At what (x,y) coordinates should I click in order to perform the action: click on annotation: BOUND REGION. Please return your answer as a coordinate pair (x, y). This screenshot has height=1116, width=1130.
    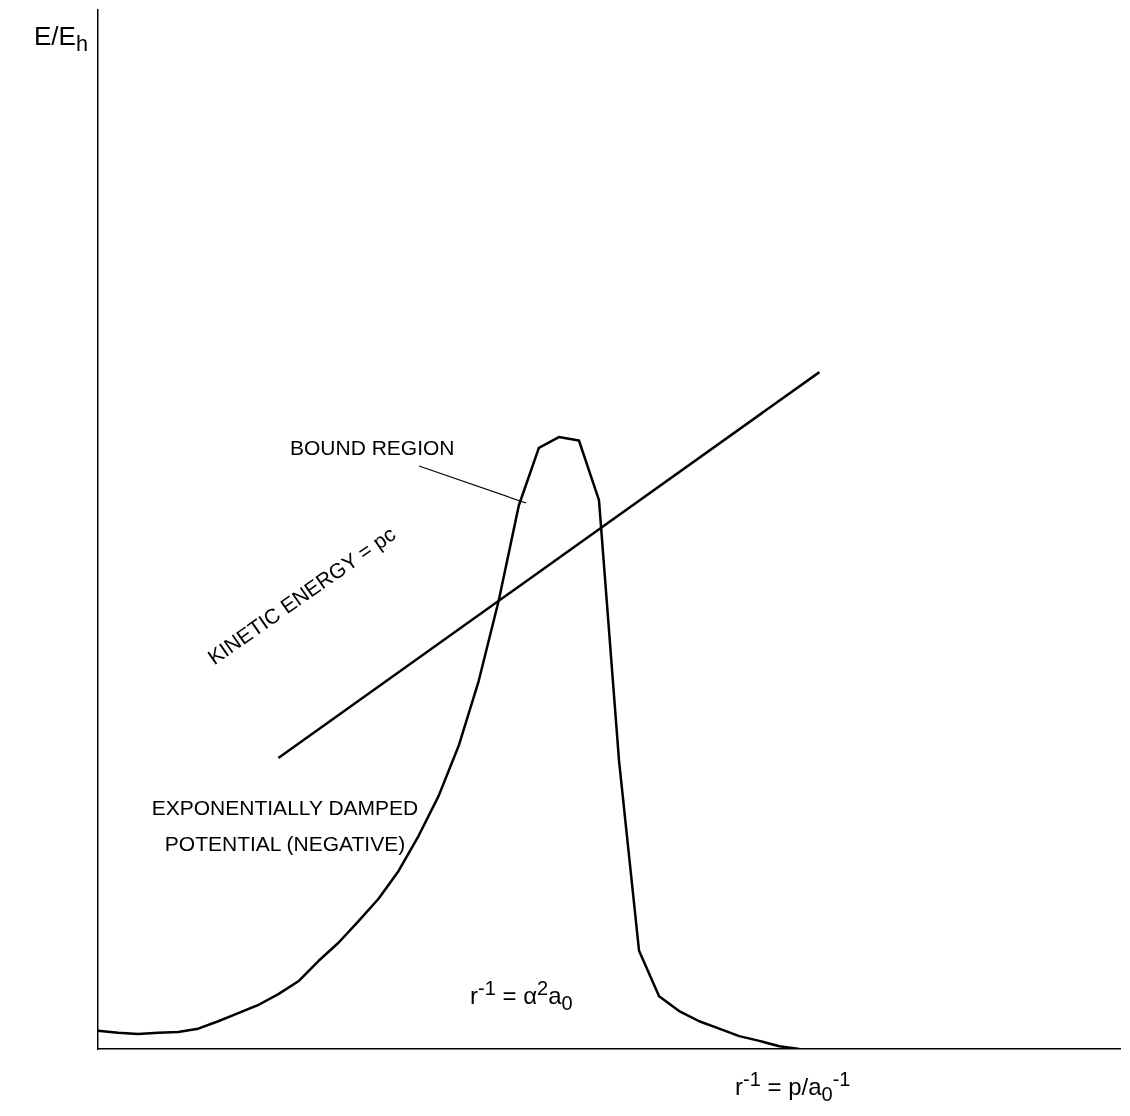
    Looking at the image, I should click on (373, 448).